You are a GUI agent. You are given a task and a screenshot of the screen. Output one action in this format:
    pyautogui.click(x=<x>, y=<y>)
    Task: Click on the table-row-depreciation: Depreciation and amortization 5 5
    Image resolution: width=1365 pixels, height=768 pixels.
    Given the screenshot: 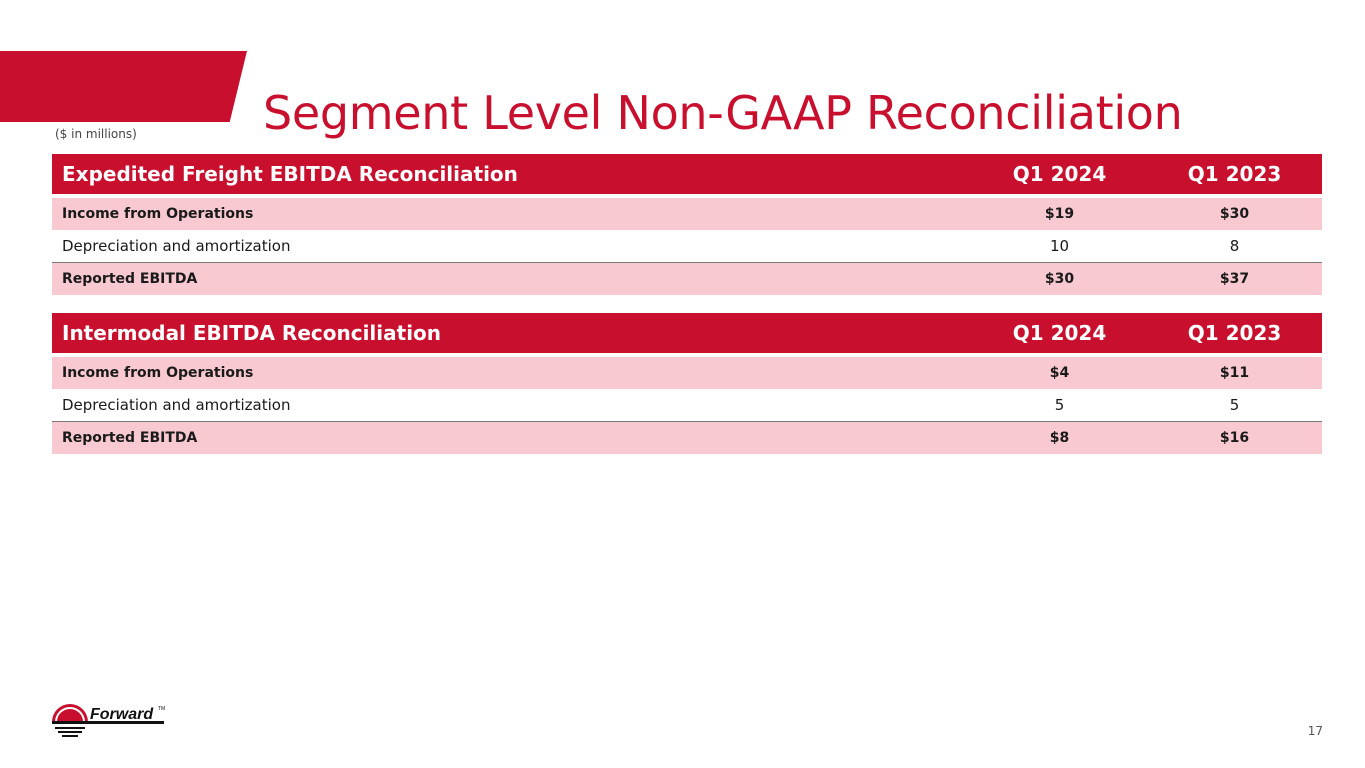 What is the action you would take?
    pyautogui.click(x=687, y=405)
    